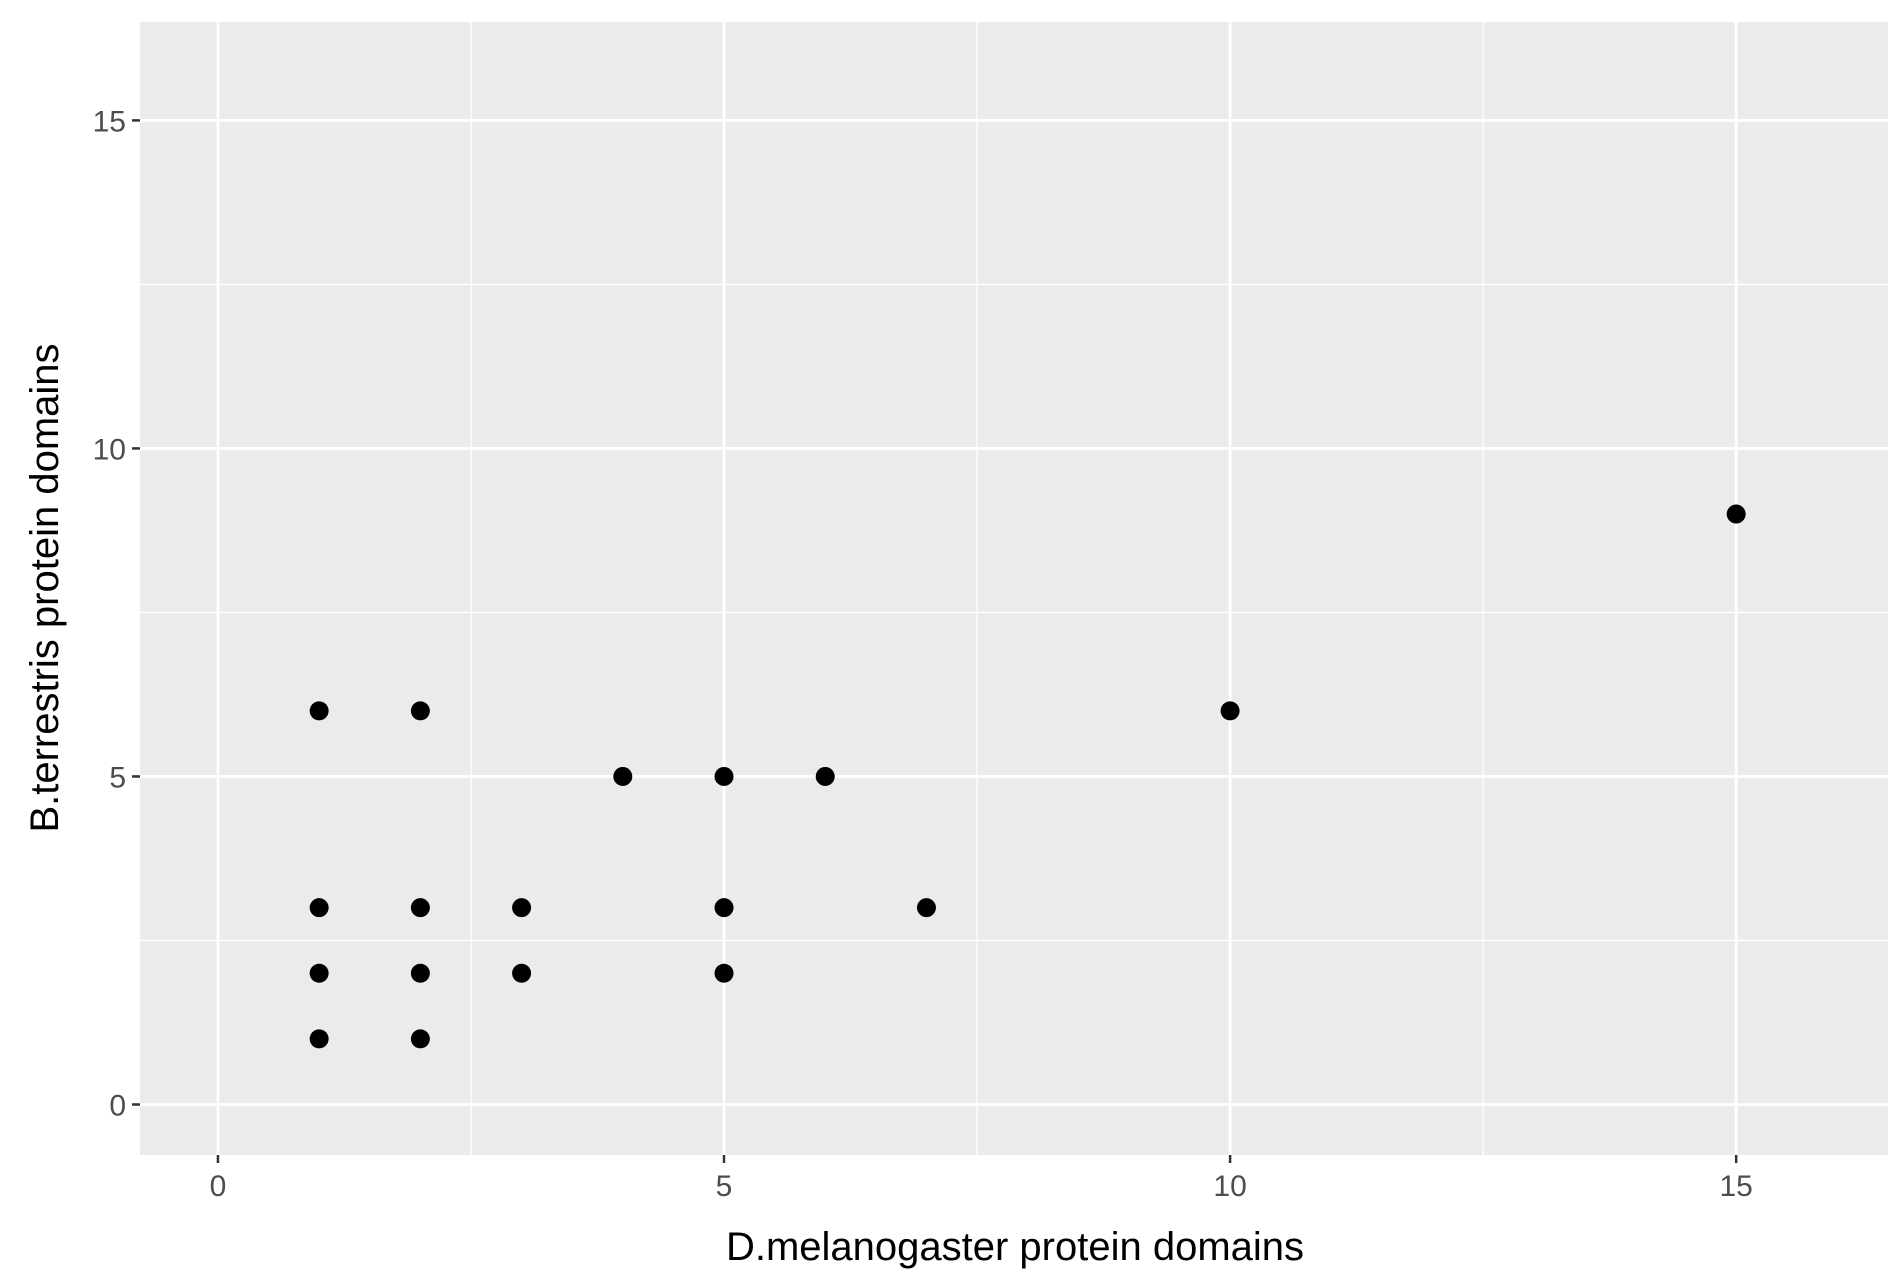 The width and height of the screenshot is (1903, 1287). What do you see at coordinates (117, 777) in the screenshot?
I see `y-tick-label: 5` at bounding box center [117, 777].